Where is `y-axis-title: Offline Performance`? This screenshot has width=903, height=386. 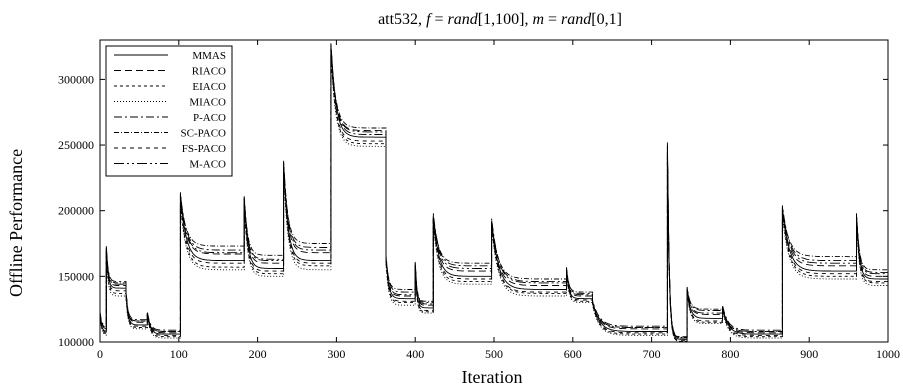
y-axis-title: Offline Performance is located at coordinates (16, 223).